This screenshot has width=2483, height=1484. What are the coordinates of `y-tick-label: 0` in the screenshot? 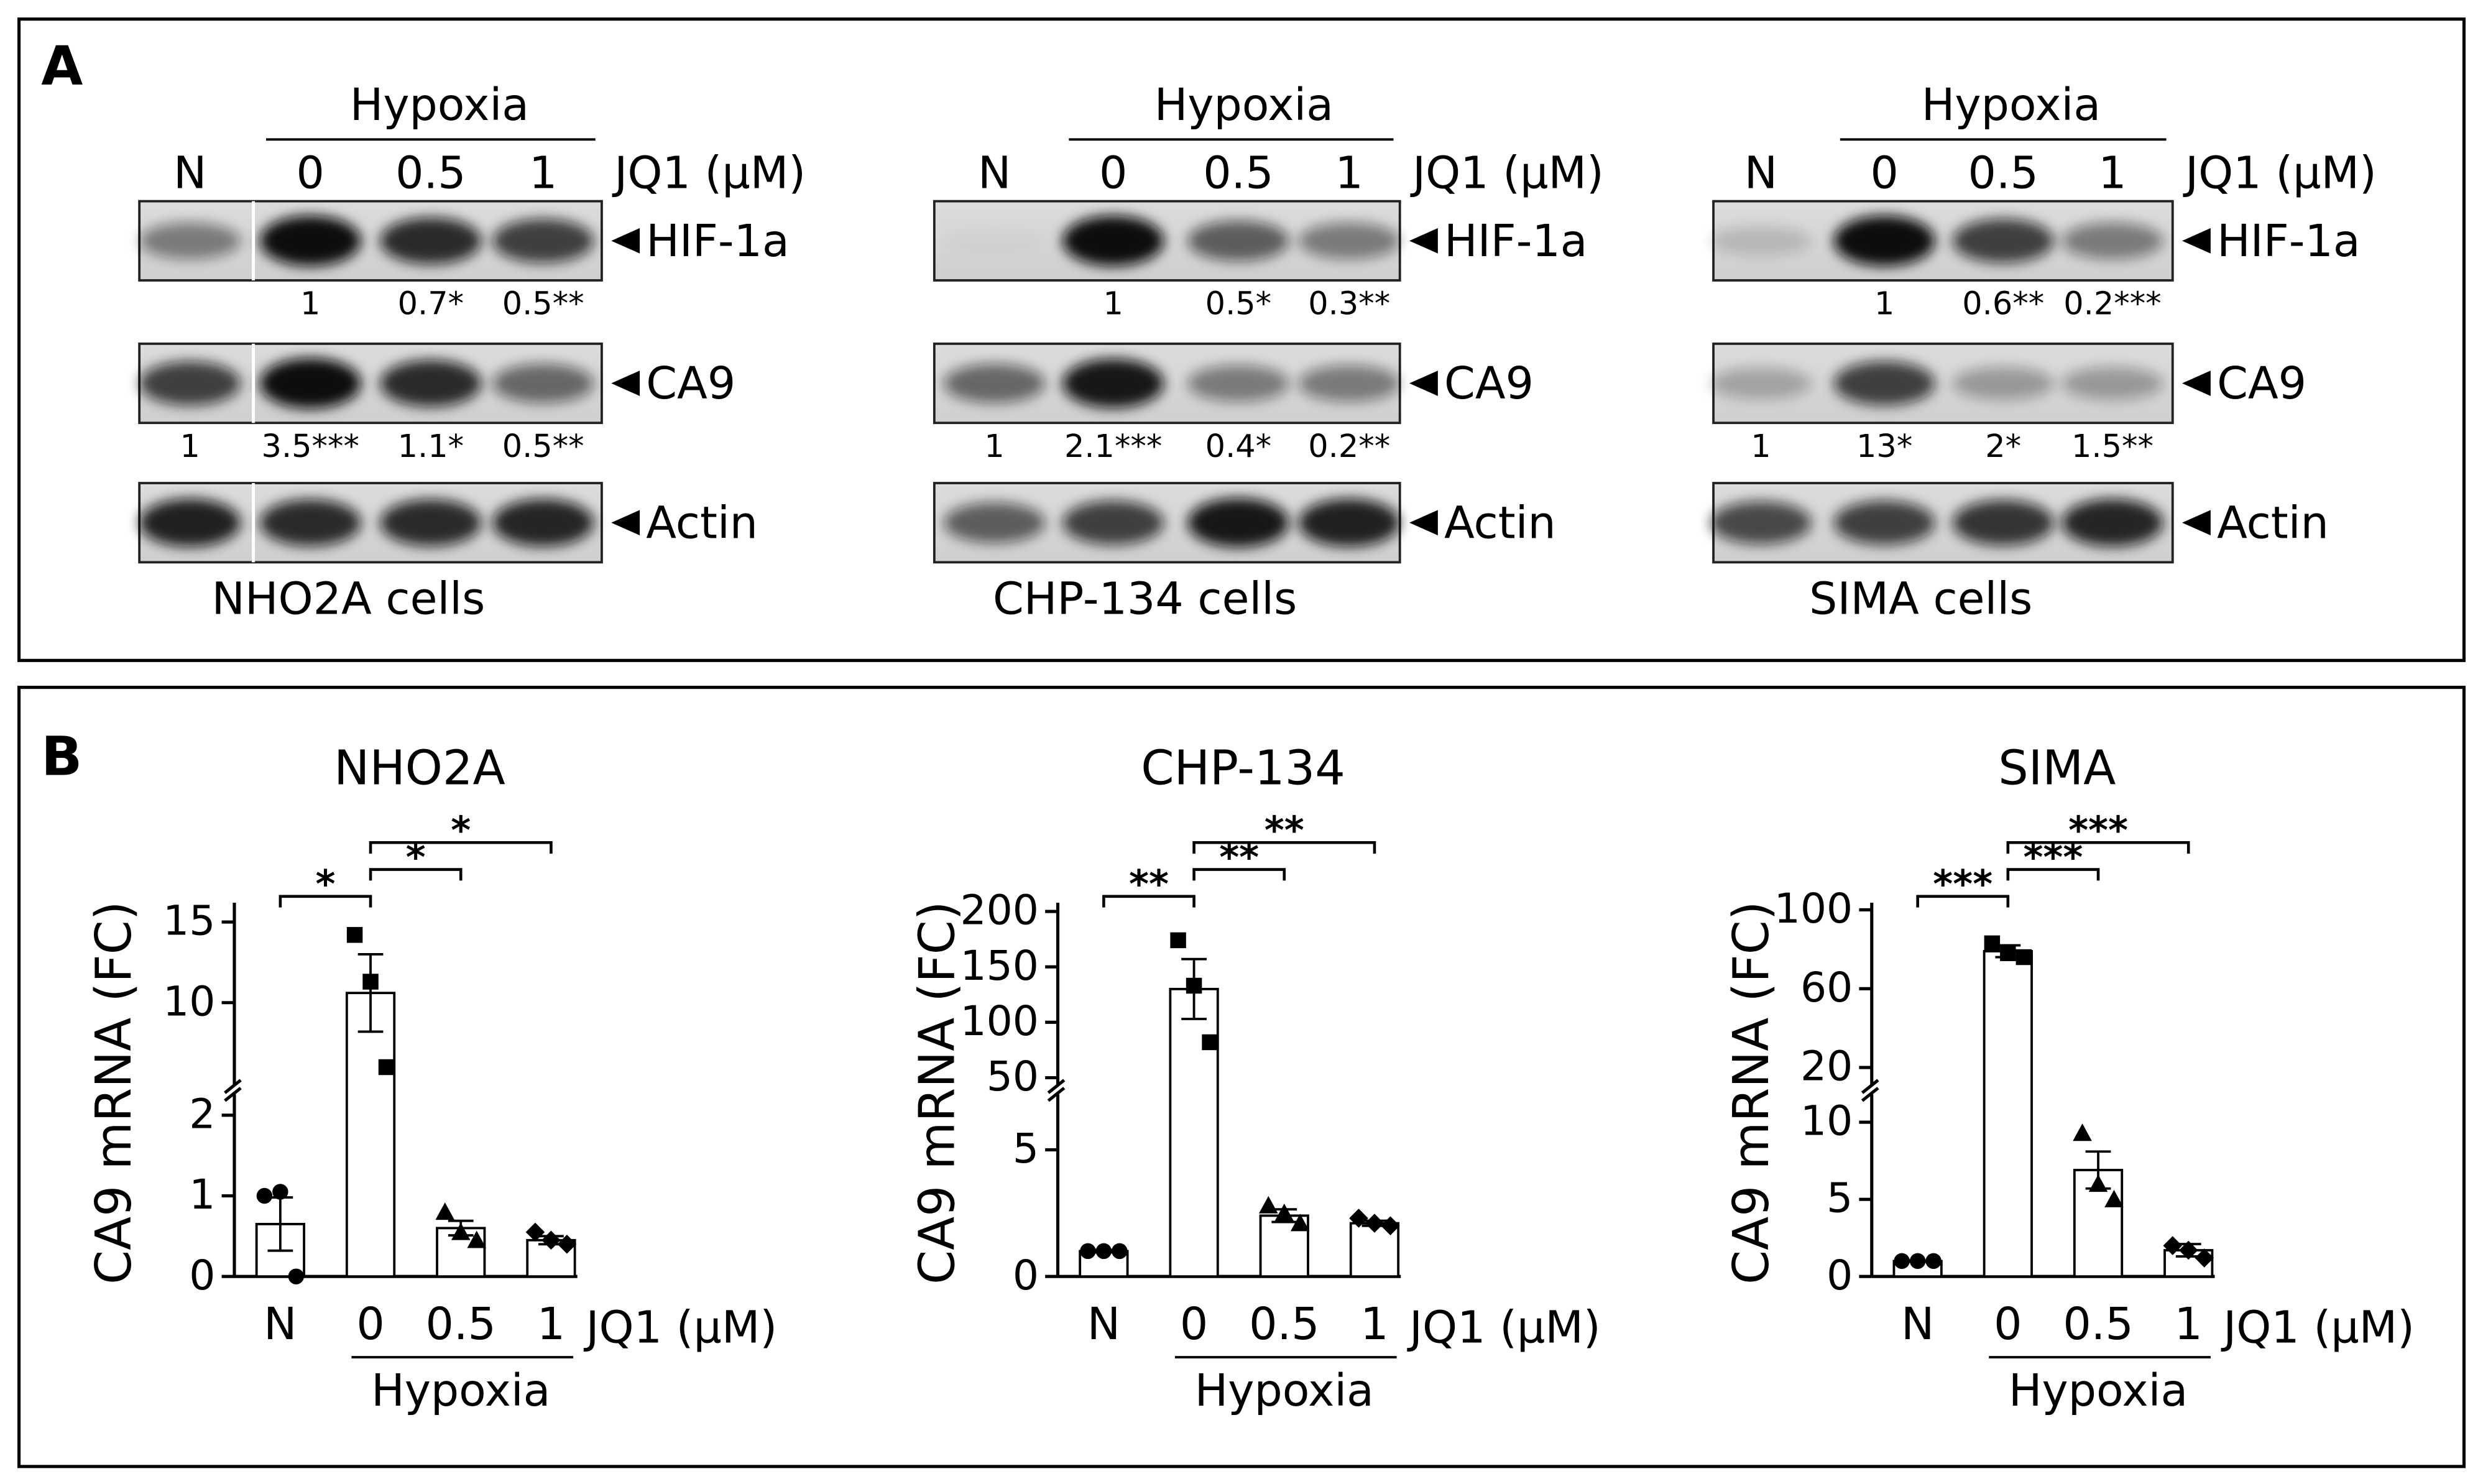 It's located at (202, 1275).